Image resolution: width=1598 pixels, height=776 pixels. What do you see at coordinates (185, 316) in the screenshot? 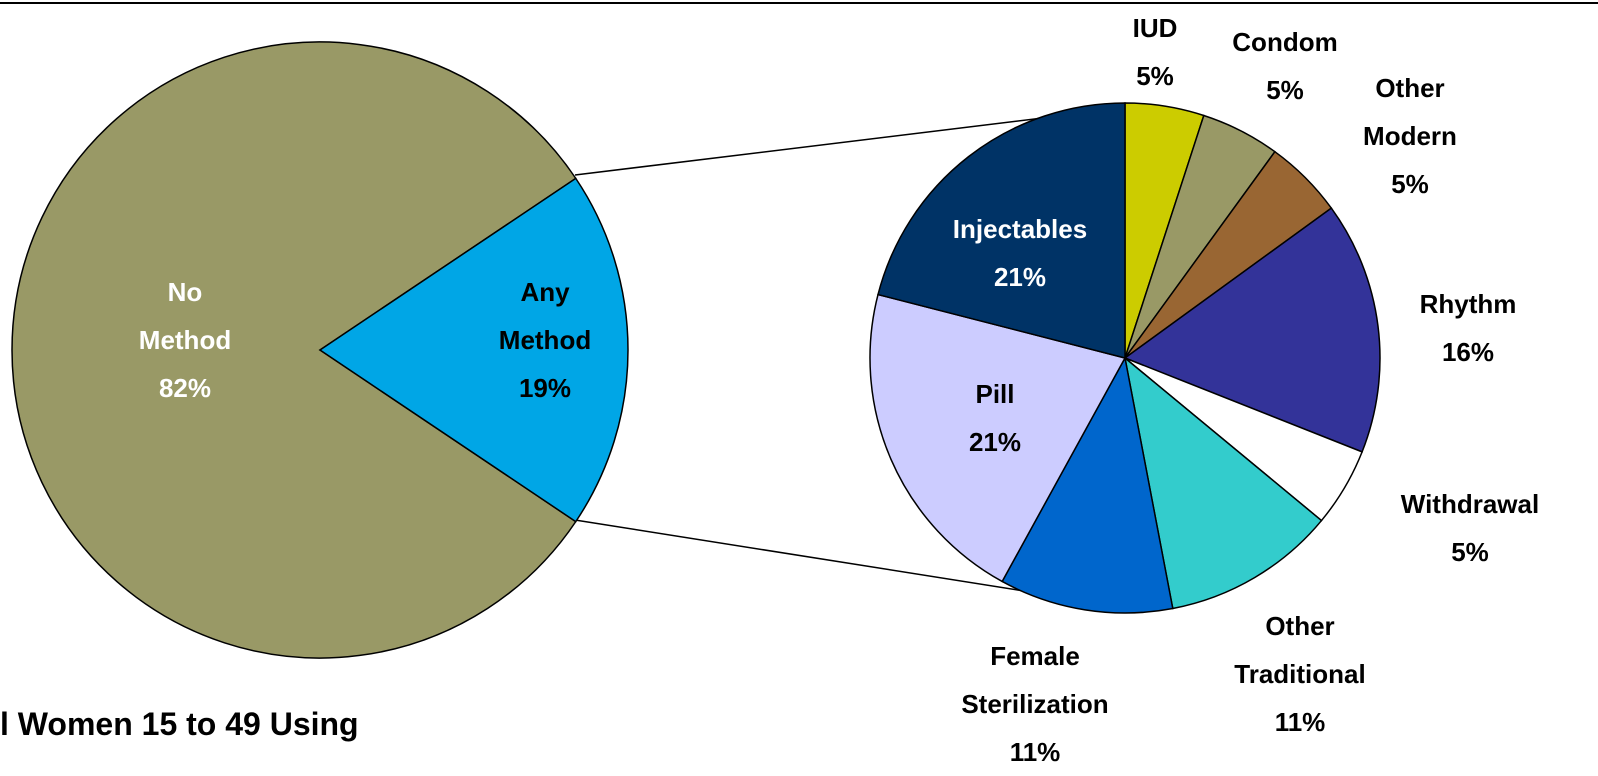
I see `category-label: No Method` at bounding box center [185, 316].